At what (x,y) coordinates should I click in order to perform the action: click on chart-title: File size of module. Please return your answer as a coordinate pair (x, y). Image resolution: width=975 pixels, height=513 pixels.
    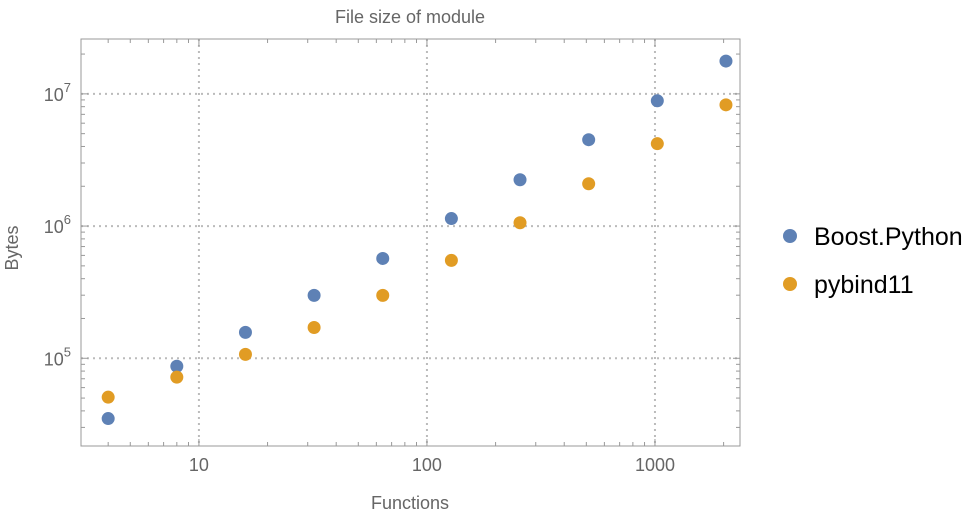
    Looking at the image, I should click on (410, 17).